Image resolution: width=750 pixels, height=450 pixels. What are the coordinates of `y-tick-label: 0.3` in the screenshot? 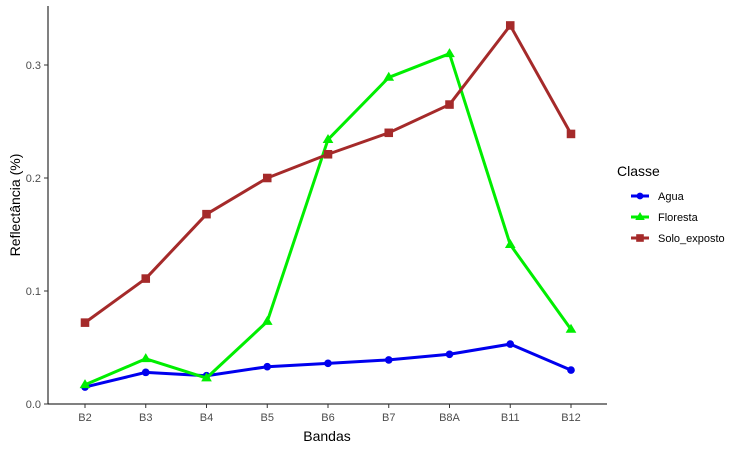 It's located at (33, 66).